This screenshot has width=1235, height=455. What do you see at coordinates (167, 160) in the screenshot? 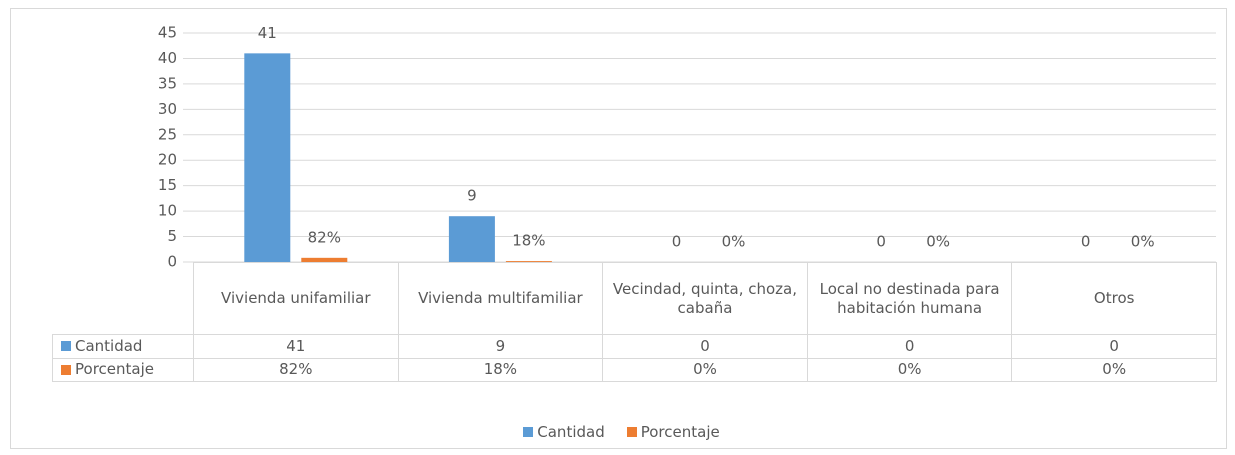
I see `y-tick-label: 20` at bounding box center [167, 160].